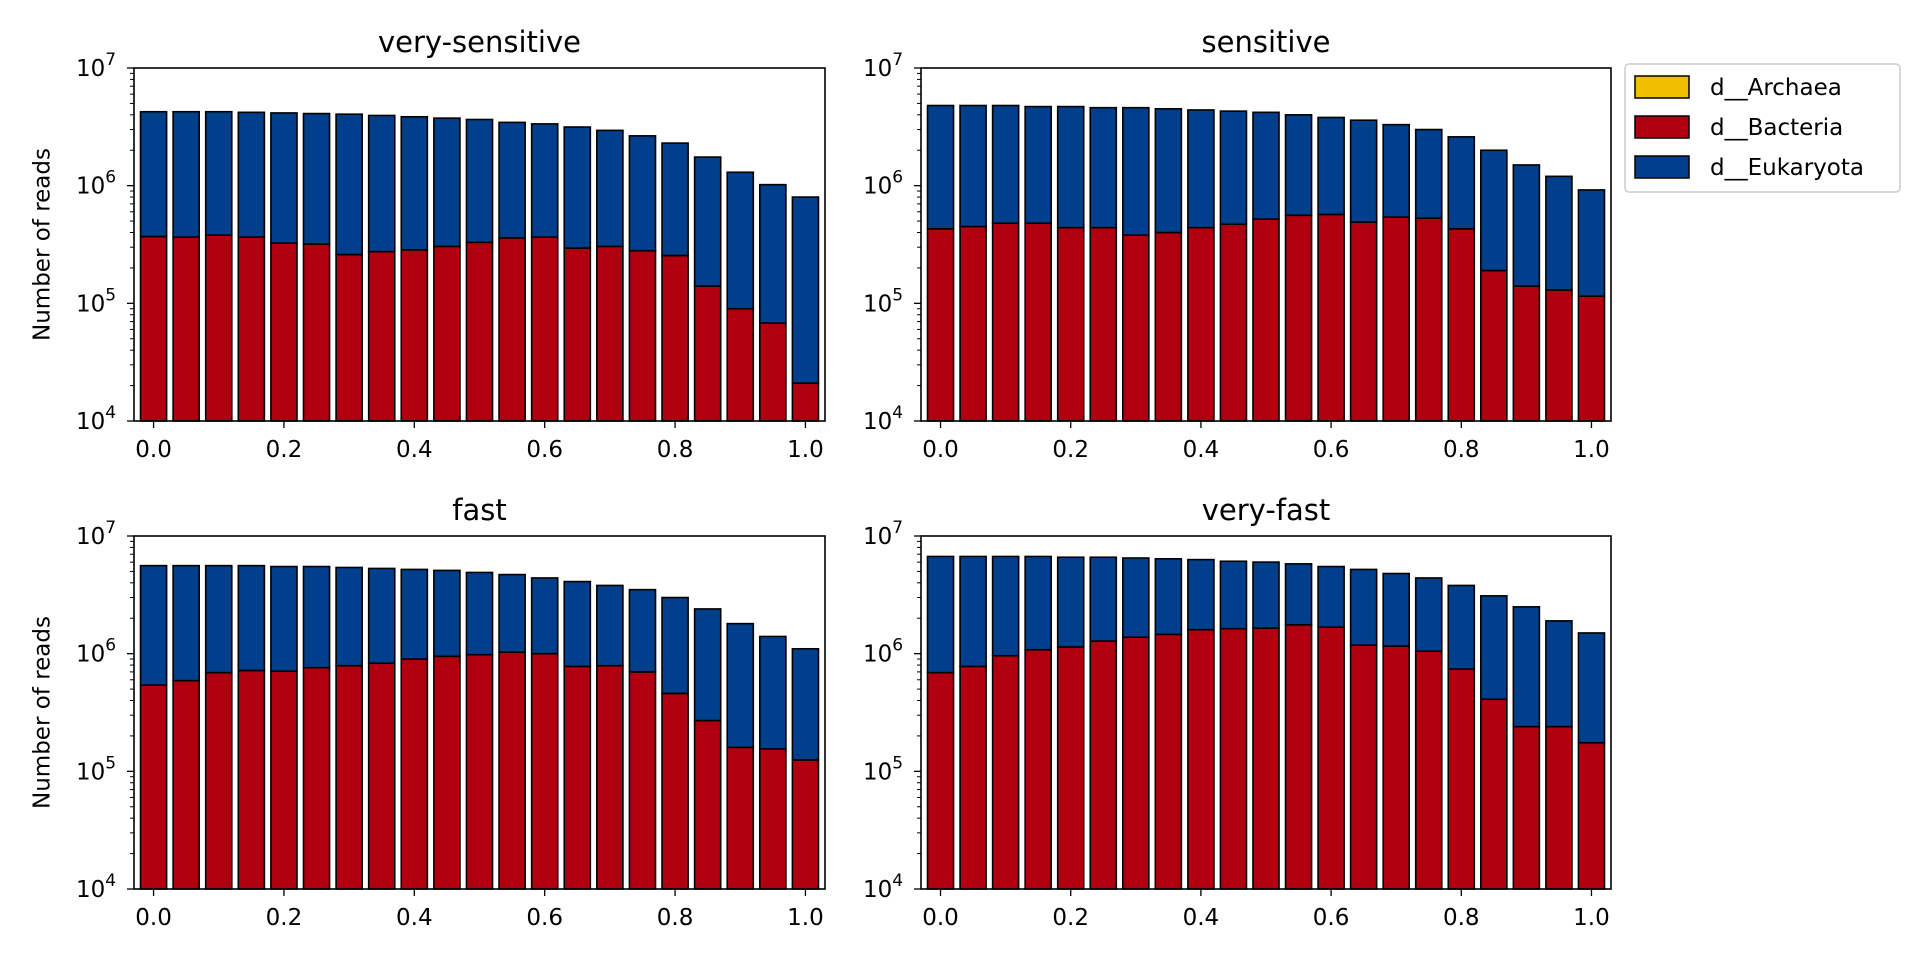 Image resolution: width=1920 pixels, height=960 pixels. What do you see at coordinates (883, 887) in the screenshot?
I see `y-tick-label: 10⁴` at bounding box center [883, 887].